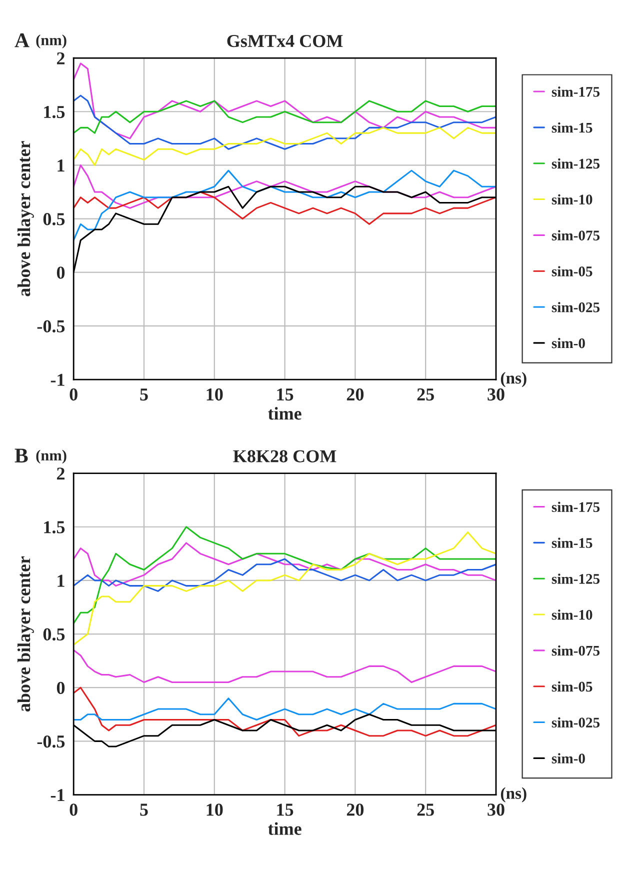  Describe the element at coordinates (285, 41) in the screenshot. I see `chart-title: GsMTx4 COM` at that location.